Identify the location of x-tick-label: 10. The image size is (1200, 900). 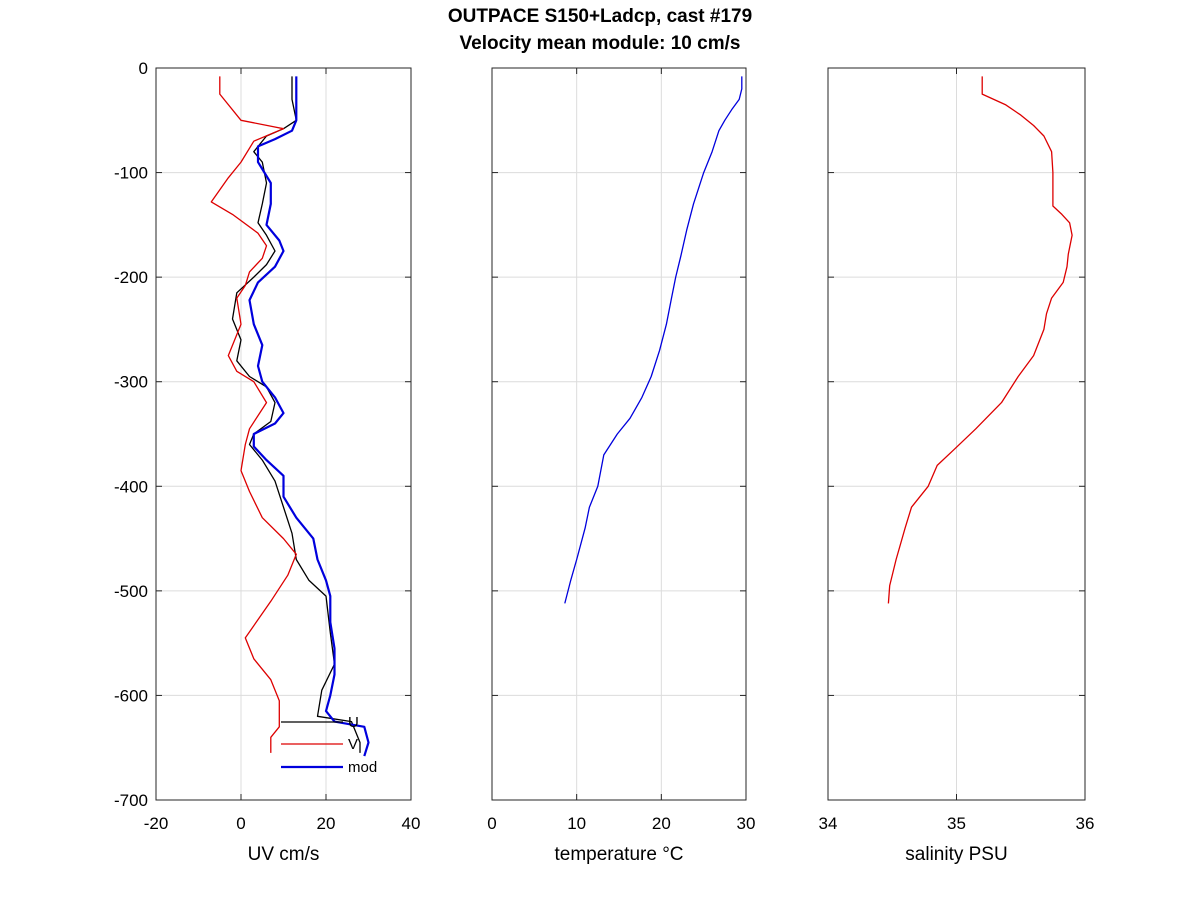
(576, 823).